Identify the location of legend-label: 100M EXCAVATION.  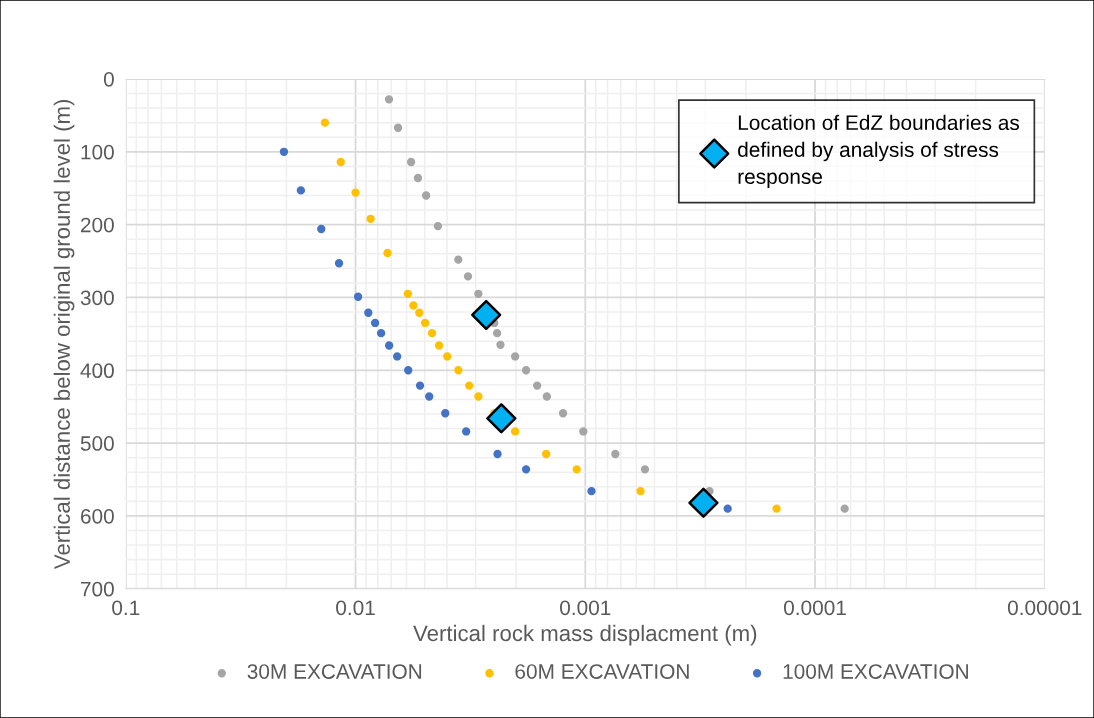
(875, 671).